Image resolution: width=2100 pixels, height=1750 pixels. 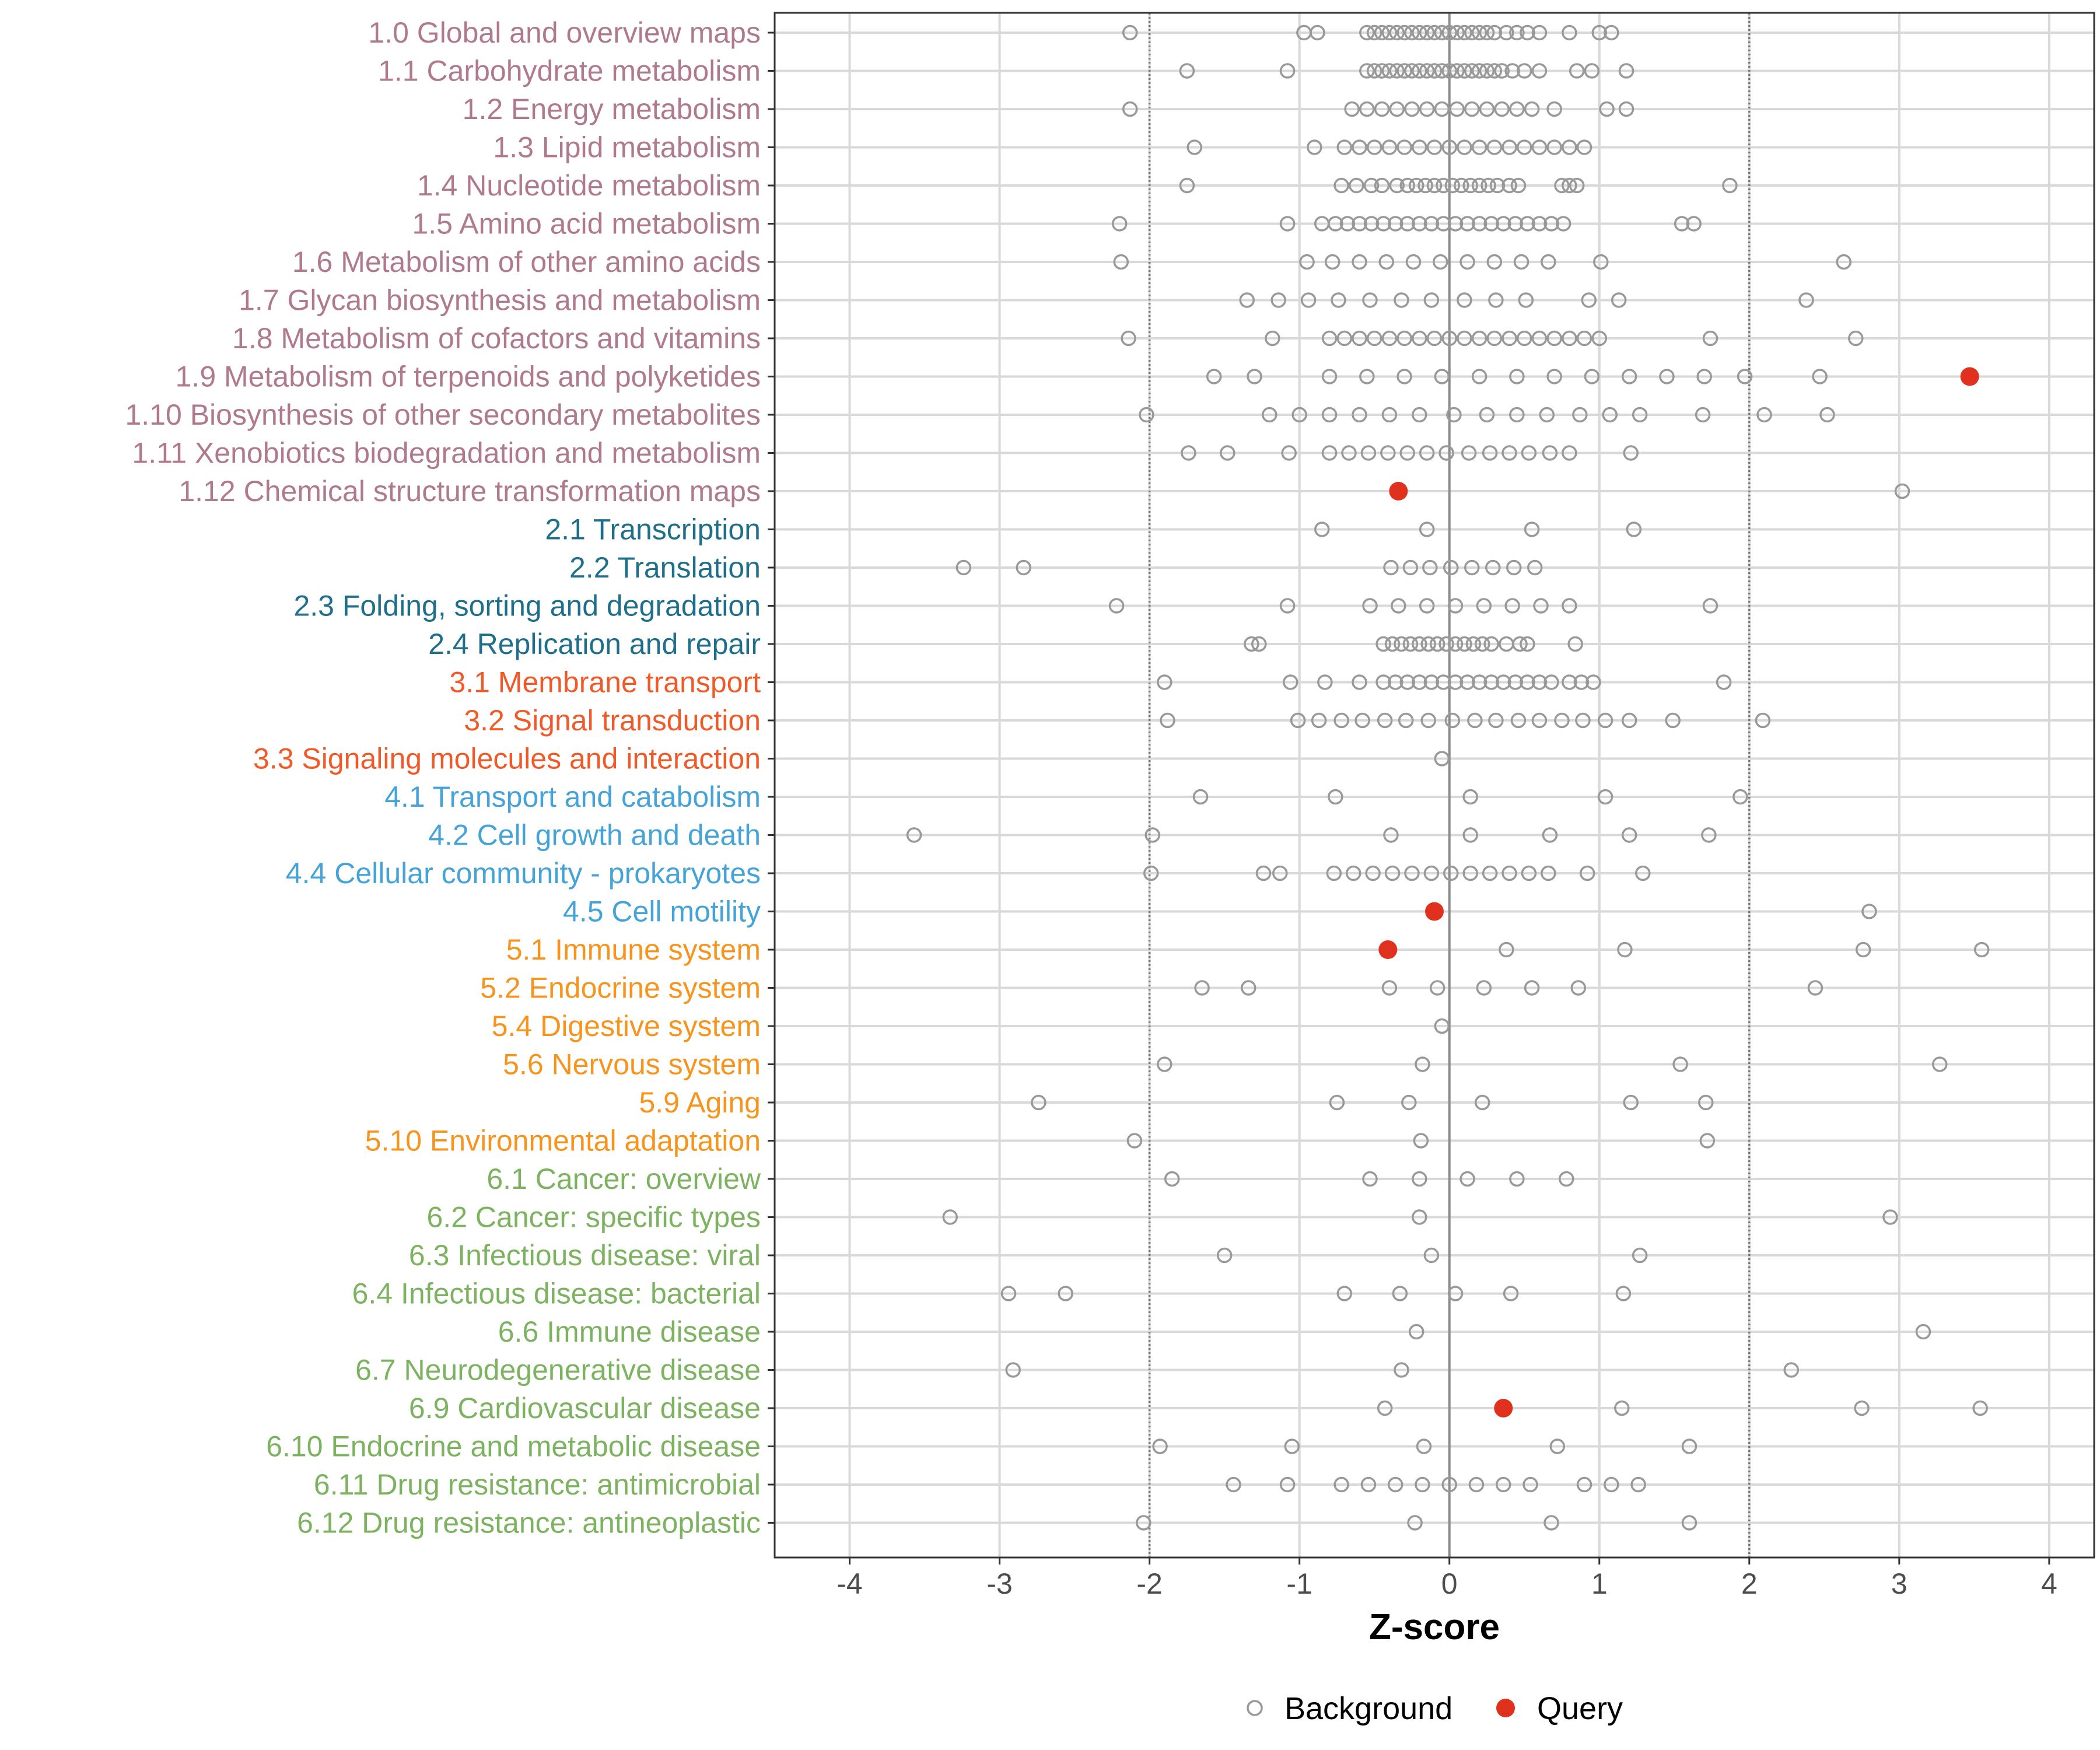 What do you see at coordinates (2049, 1583) in the screenshot?
I see `x-tick-label: 4` at bounding box center [2049, 1583].